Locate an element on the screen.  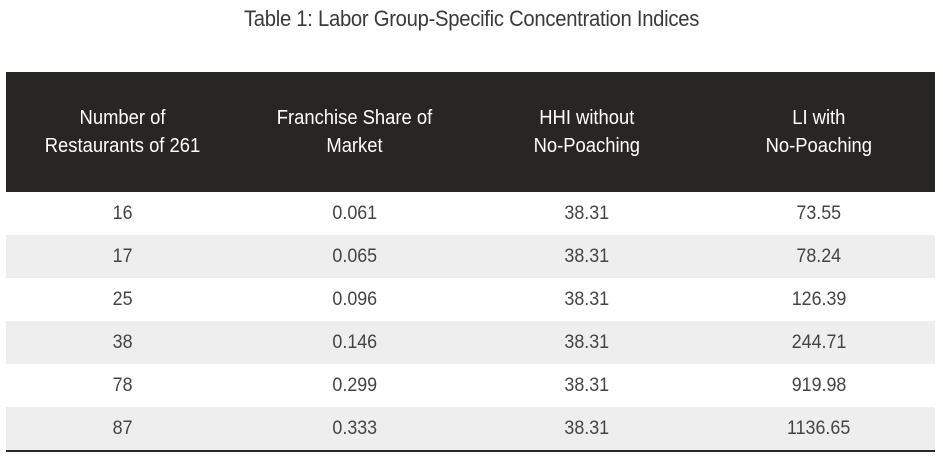
cell-restaurants: 17 is located at coordinates (122, 256).